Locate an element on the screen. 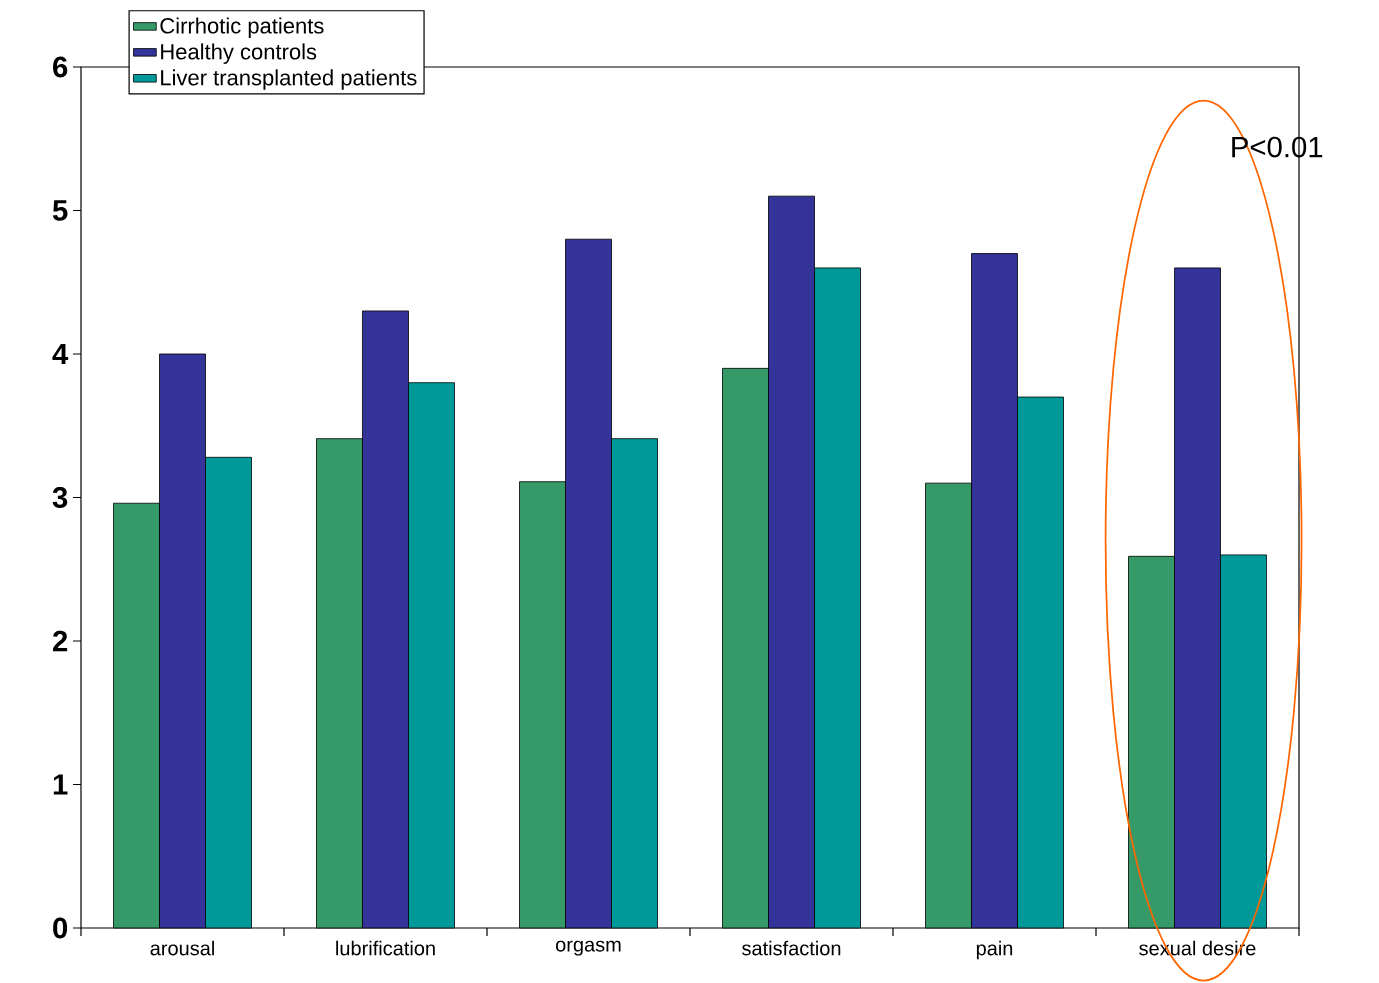 The image size is (1379, 983). x-tick-label: orgasm is located at coordinates (588, 948).